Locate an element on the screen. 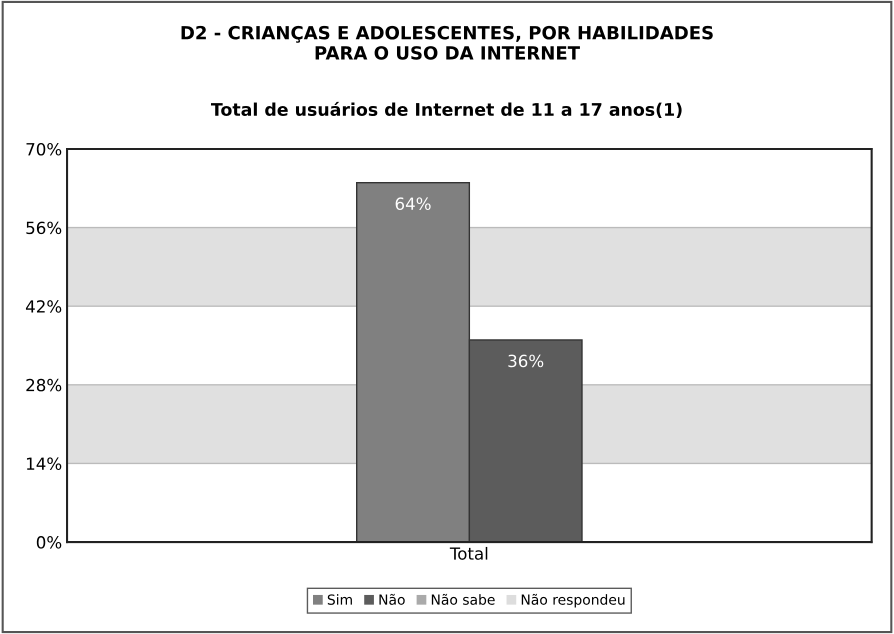  y-tick-label: 56% is located at coordinates (44, 228).